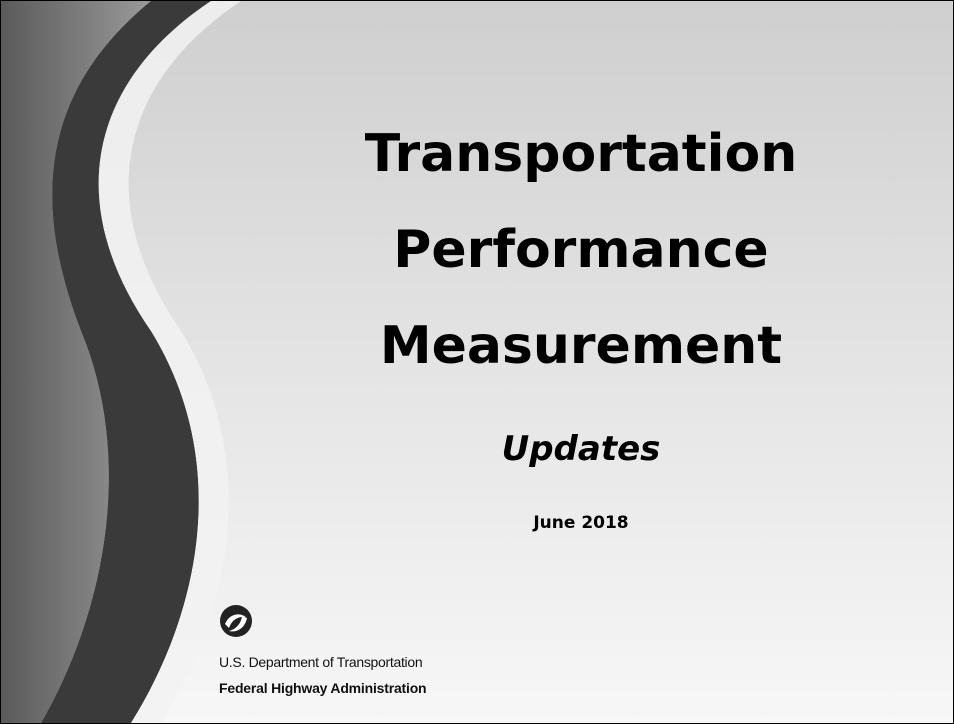 The width and height of the screenshot is (954, 724). I want to click on title-line: Transportation, so click(581, 154).